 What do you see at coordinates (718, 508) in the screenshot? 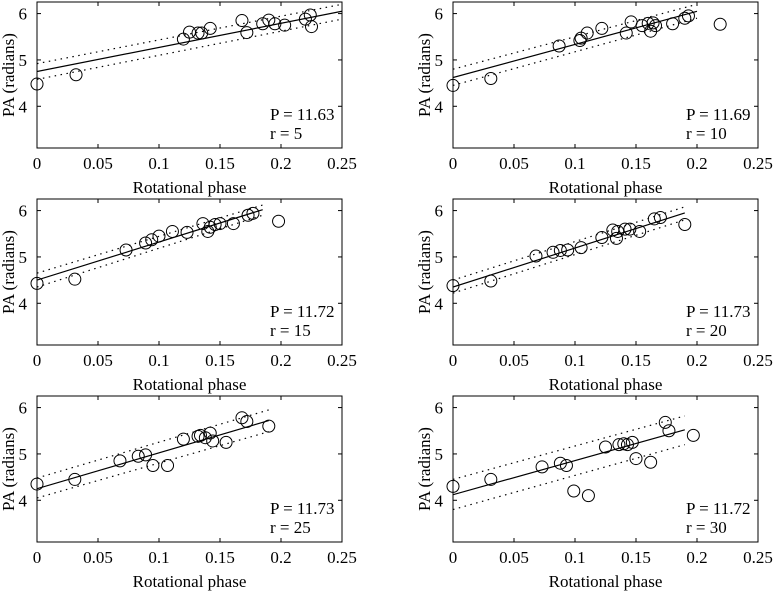
I see `annotation-period: P = 11.72` at bounding box center [718, 508].